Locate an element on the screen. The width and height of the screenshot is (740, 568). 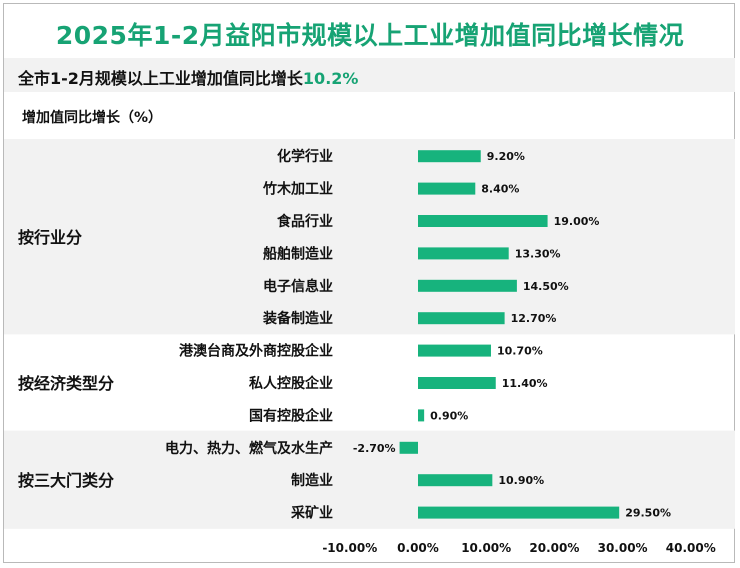
value-label: 9.20% is located at coordinates (506, 156).